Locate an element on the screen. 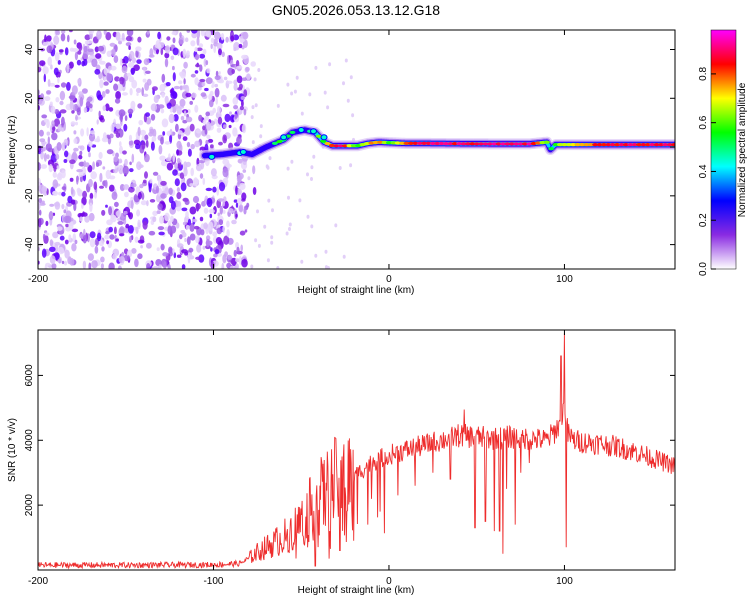  snr-xtick-label: -100 is located at coordinates (213, 581).